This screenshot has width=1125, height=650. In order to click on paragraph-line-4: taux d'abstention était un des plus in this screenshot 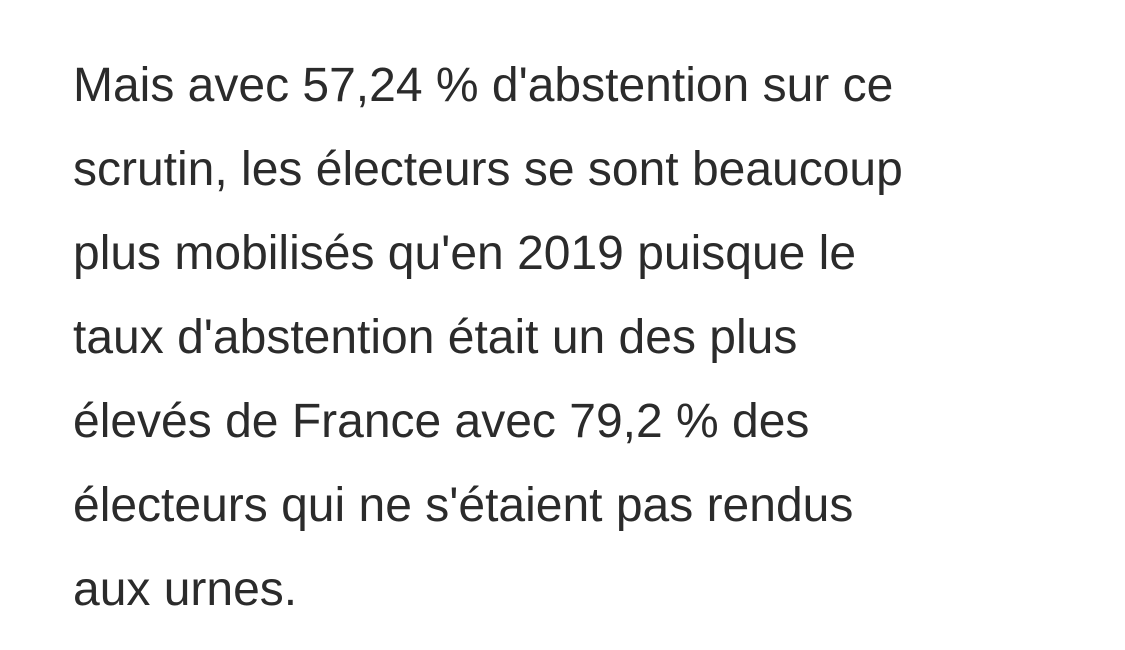, I will do `click(435, 337)`.